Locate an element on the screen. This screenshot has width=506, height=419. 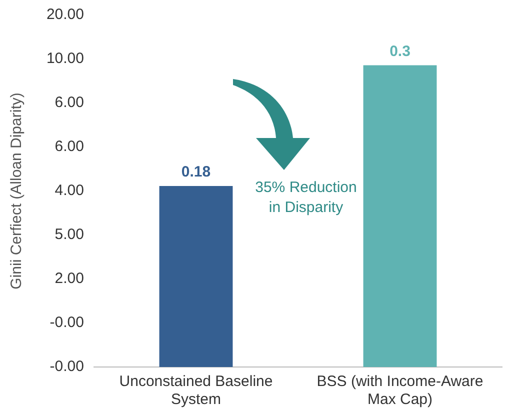
y-axis-title: Ginii Cerfiect (Alloan Diparity) is located at coordinates (17, 191).